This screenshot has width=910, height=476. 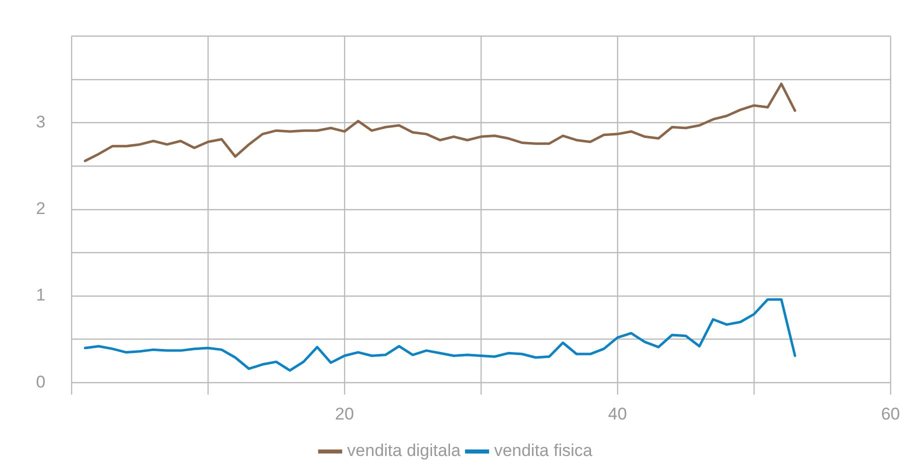 I want to click on x-tick-label: 20, so click(x=344, y=414).